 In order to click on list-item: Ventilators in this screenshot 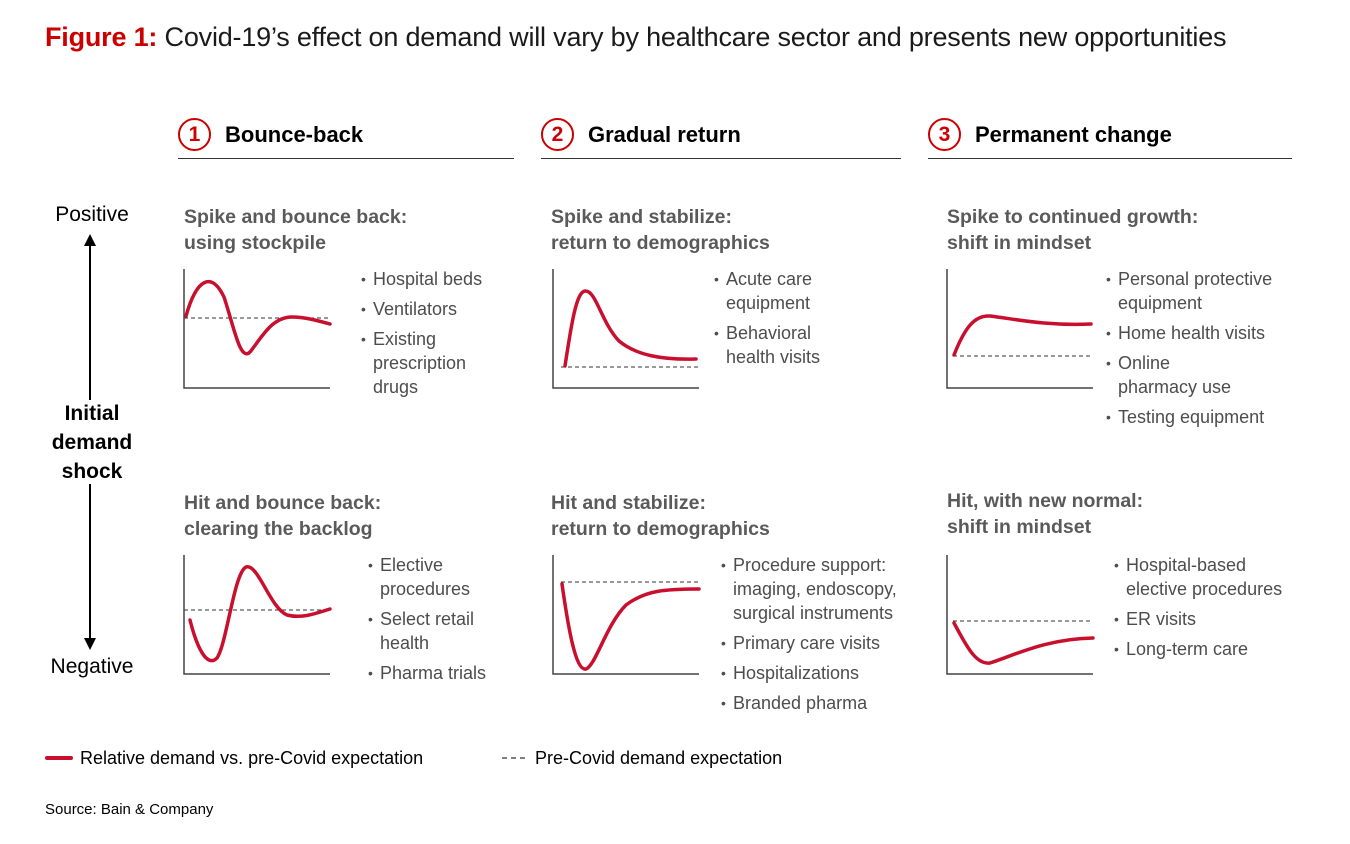, I will do `click(446, 309)`.